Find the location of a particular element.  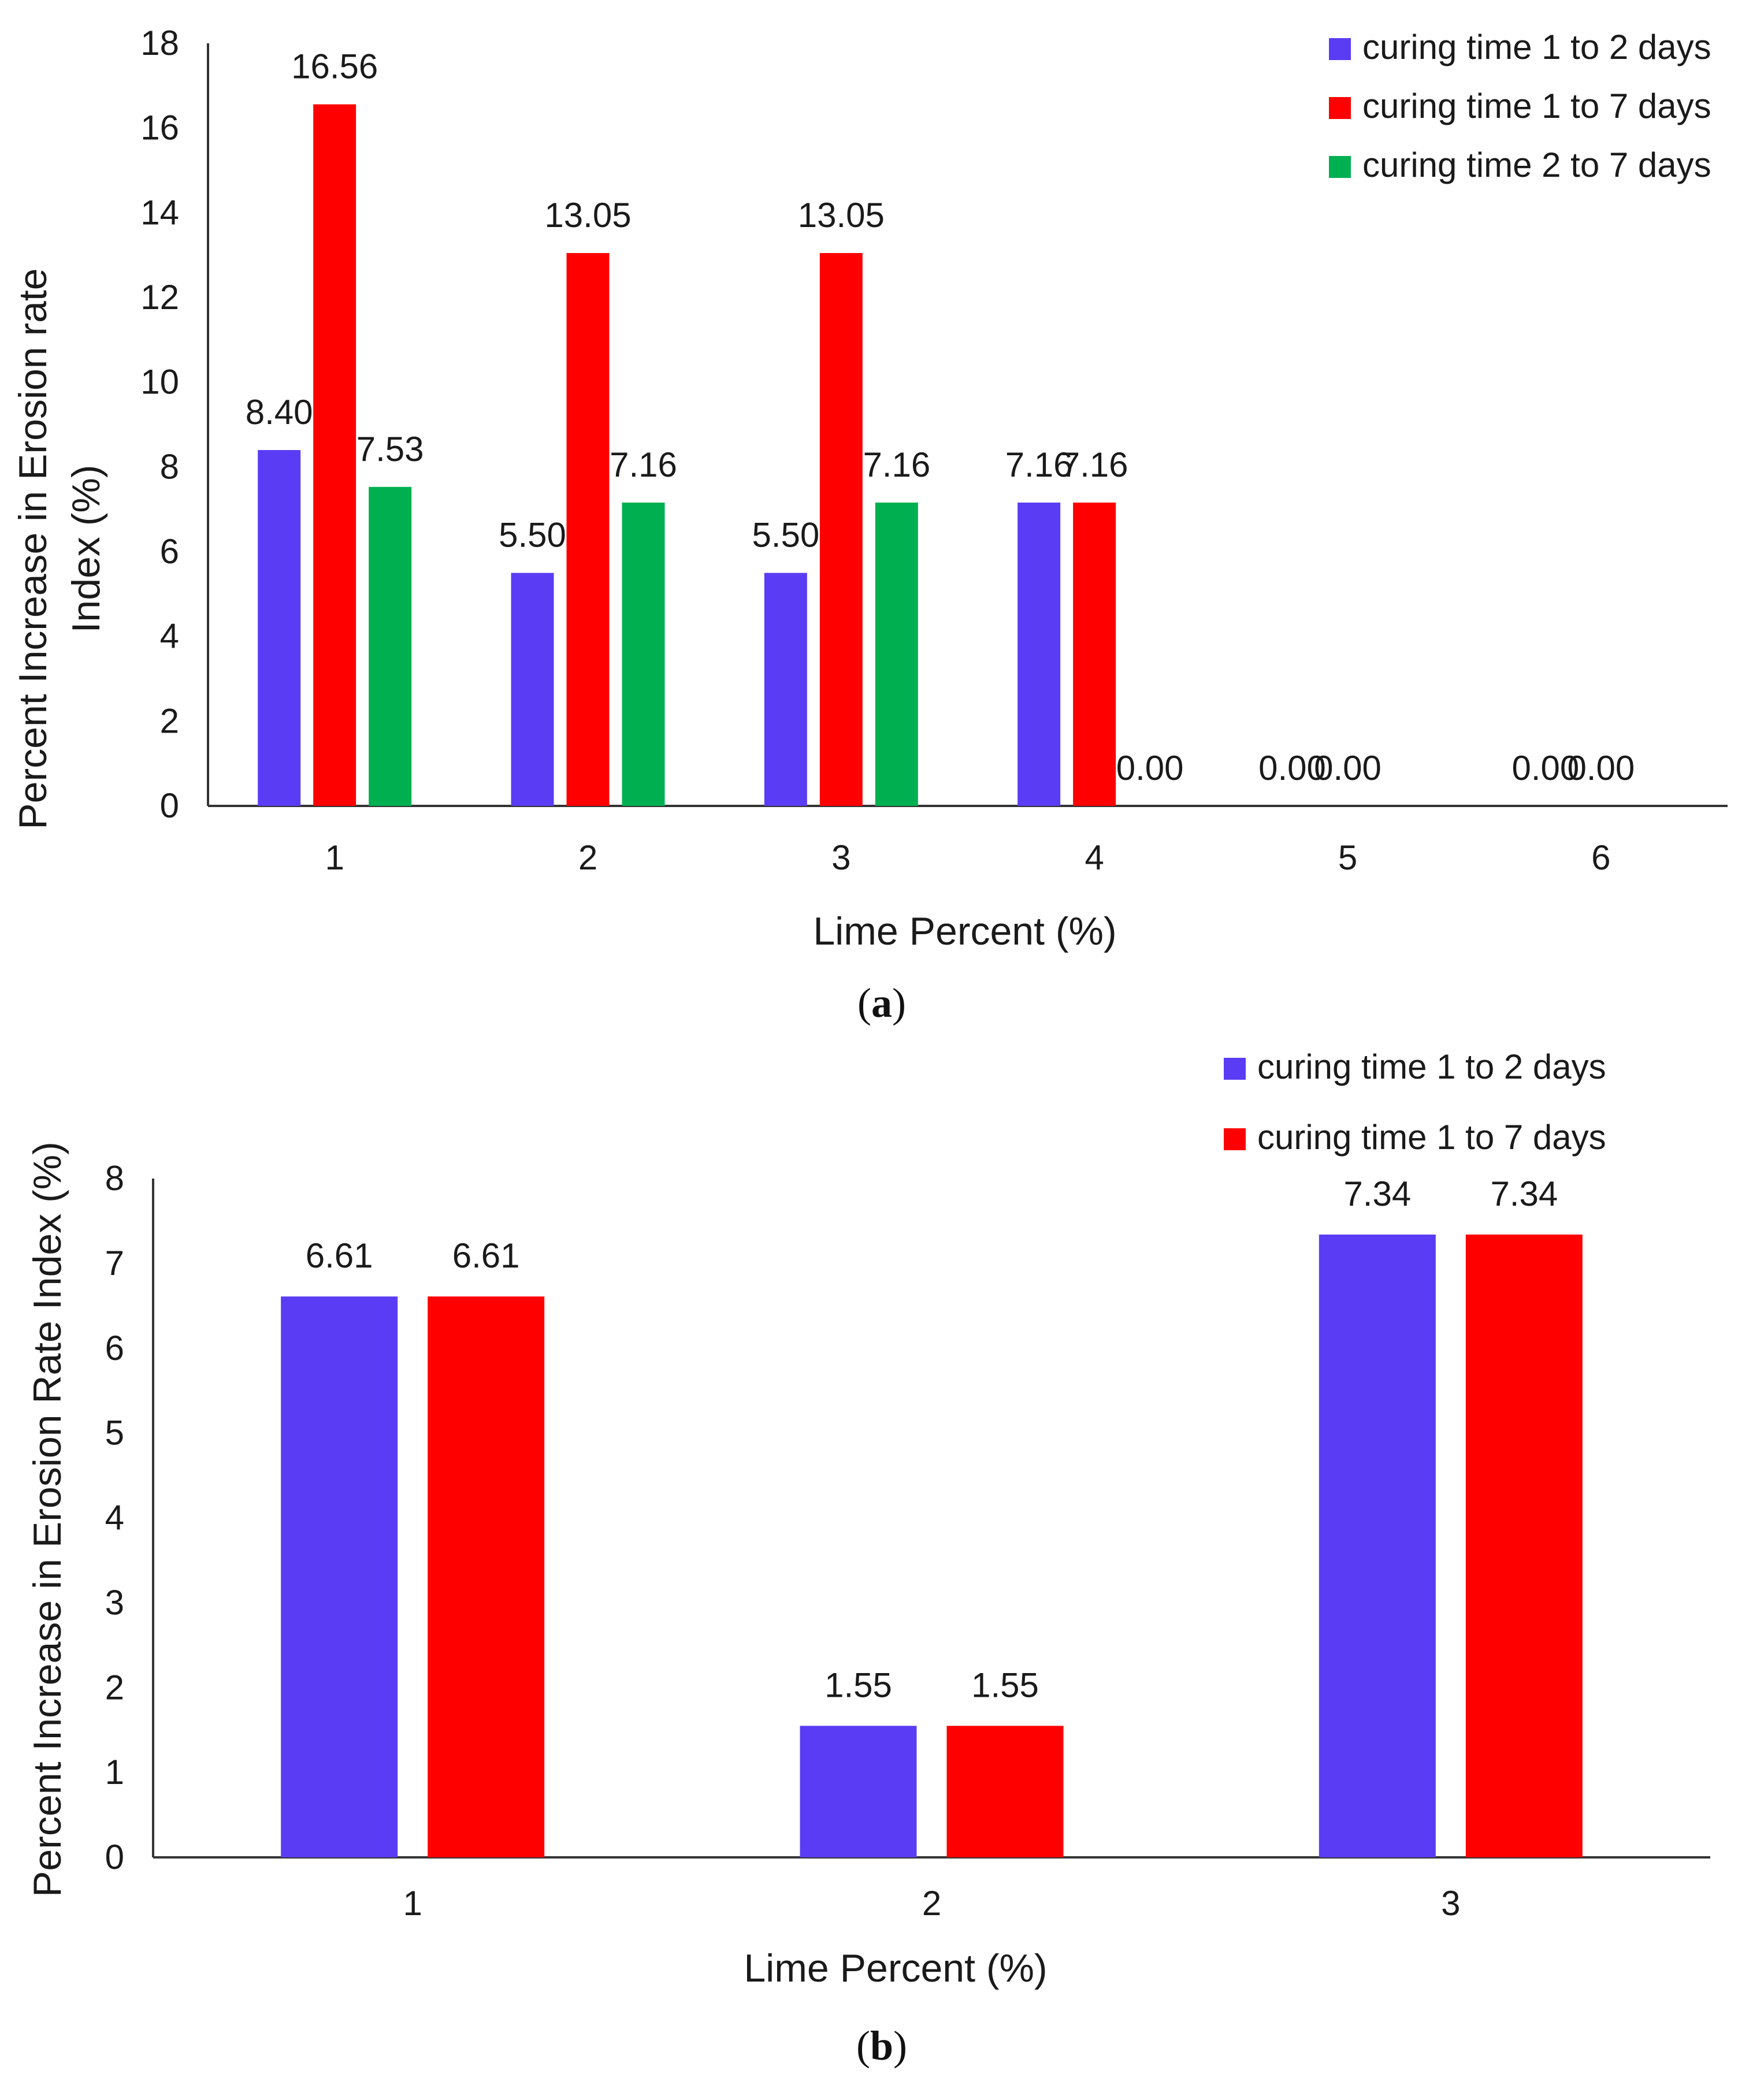

y-tick-label: 5 is located at coordinates (114, 1433).